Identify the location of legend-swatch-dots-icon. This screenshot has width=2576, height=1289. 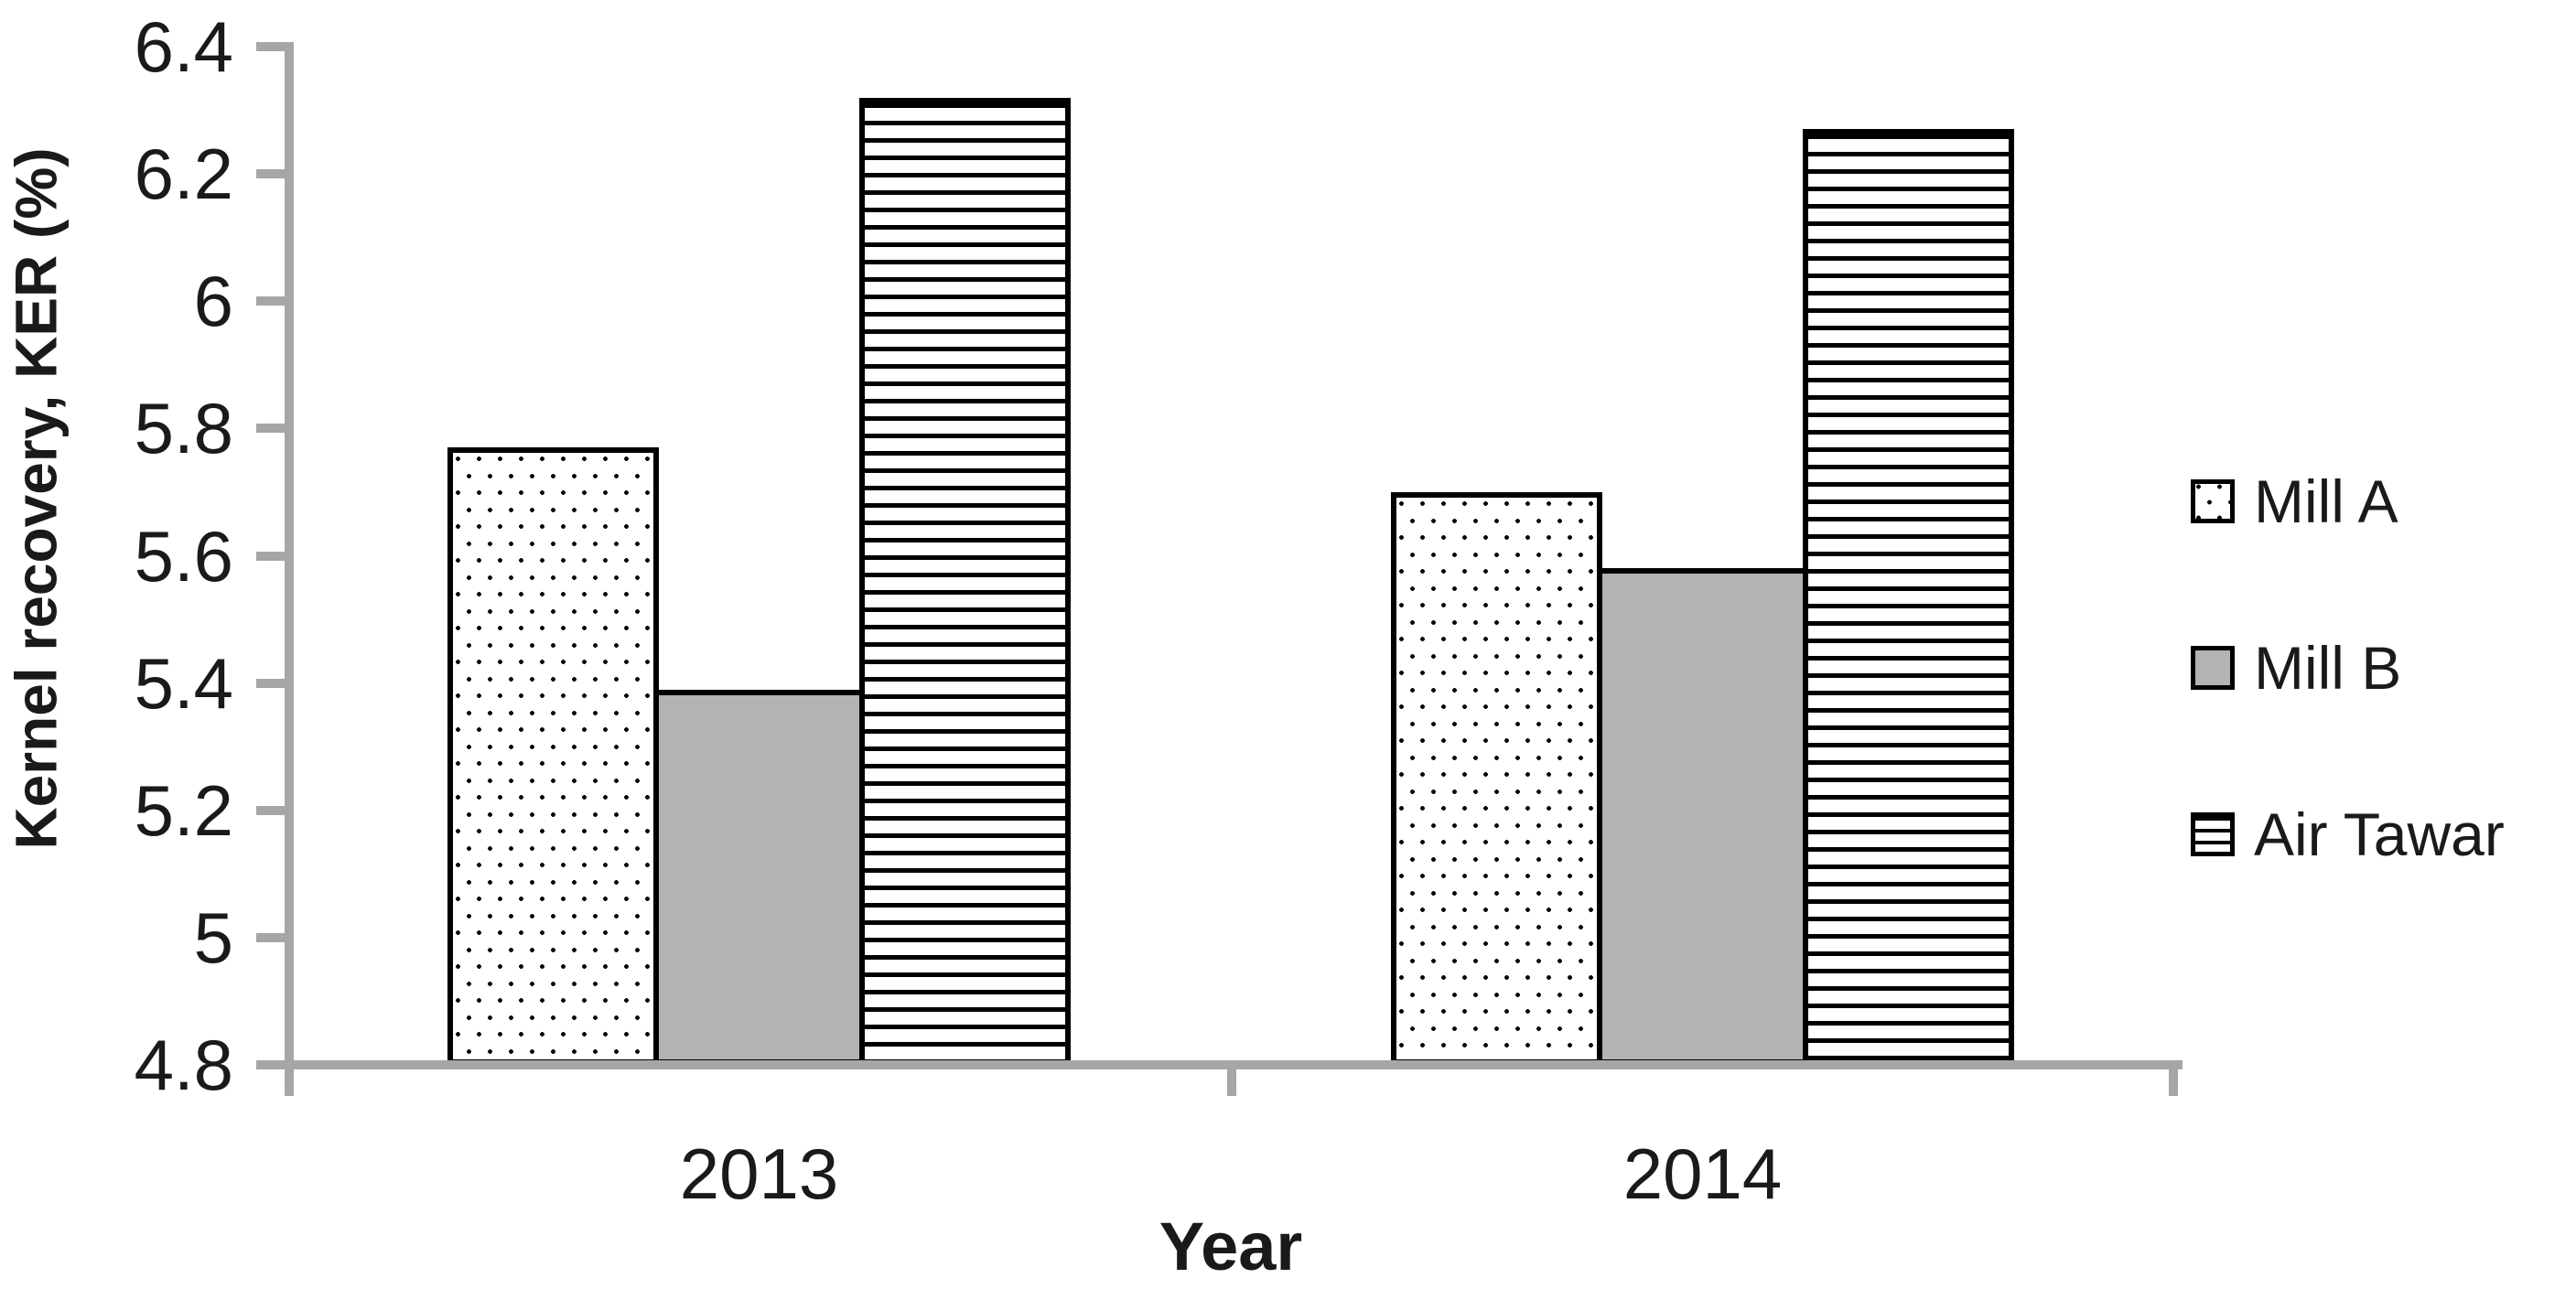
(2213, 501).